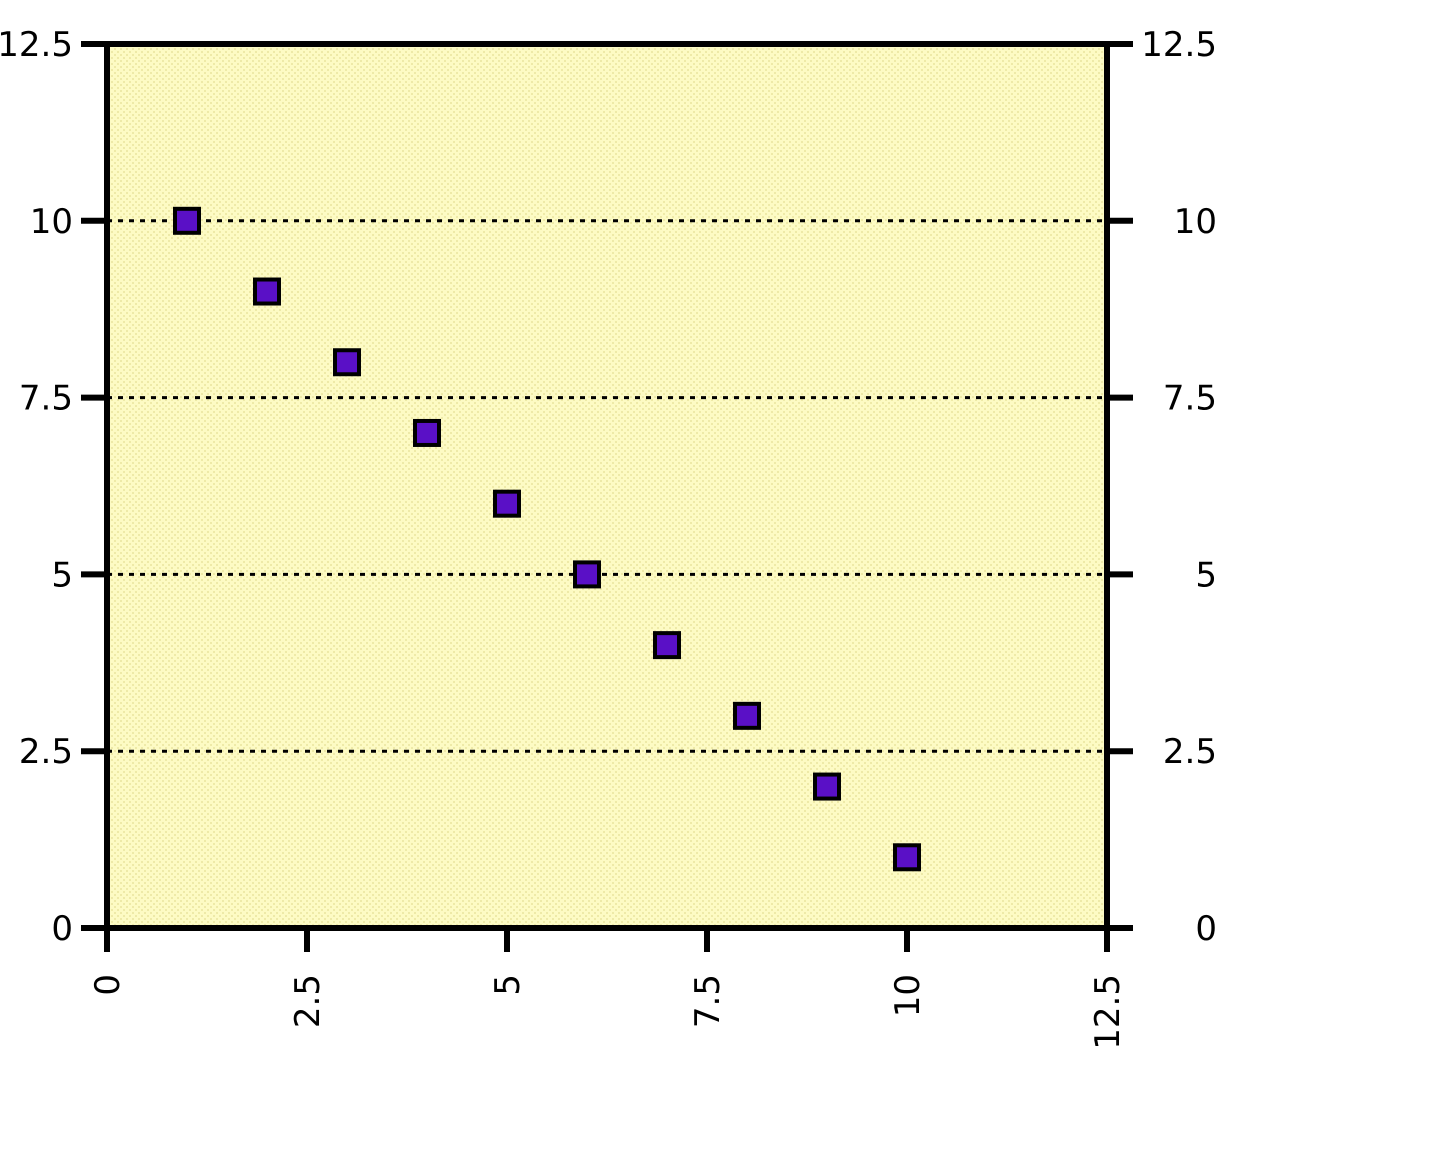 Image resolution: width=1440 pixels, height=1168 pixels. Describe the element at coordinates (46, 399) in the screenshot. I see `y-tick-label-left: 7.5` at that location.